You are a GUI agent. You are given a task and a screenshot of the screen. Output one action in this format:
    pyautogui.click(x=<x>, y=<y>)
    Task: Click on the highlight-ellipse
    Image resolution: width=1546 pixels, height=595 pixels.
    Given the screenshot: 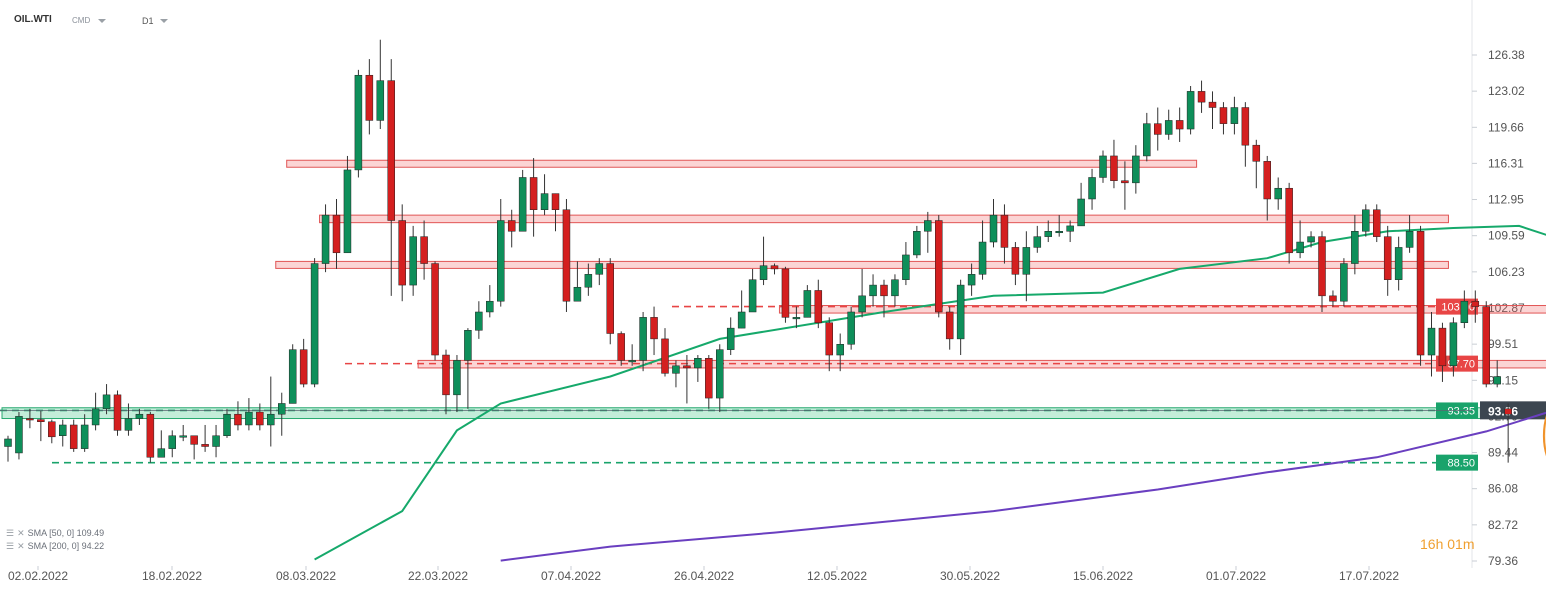 What is the action you would take?
    pyautogui.click(x=1544, y=436)
    